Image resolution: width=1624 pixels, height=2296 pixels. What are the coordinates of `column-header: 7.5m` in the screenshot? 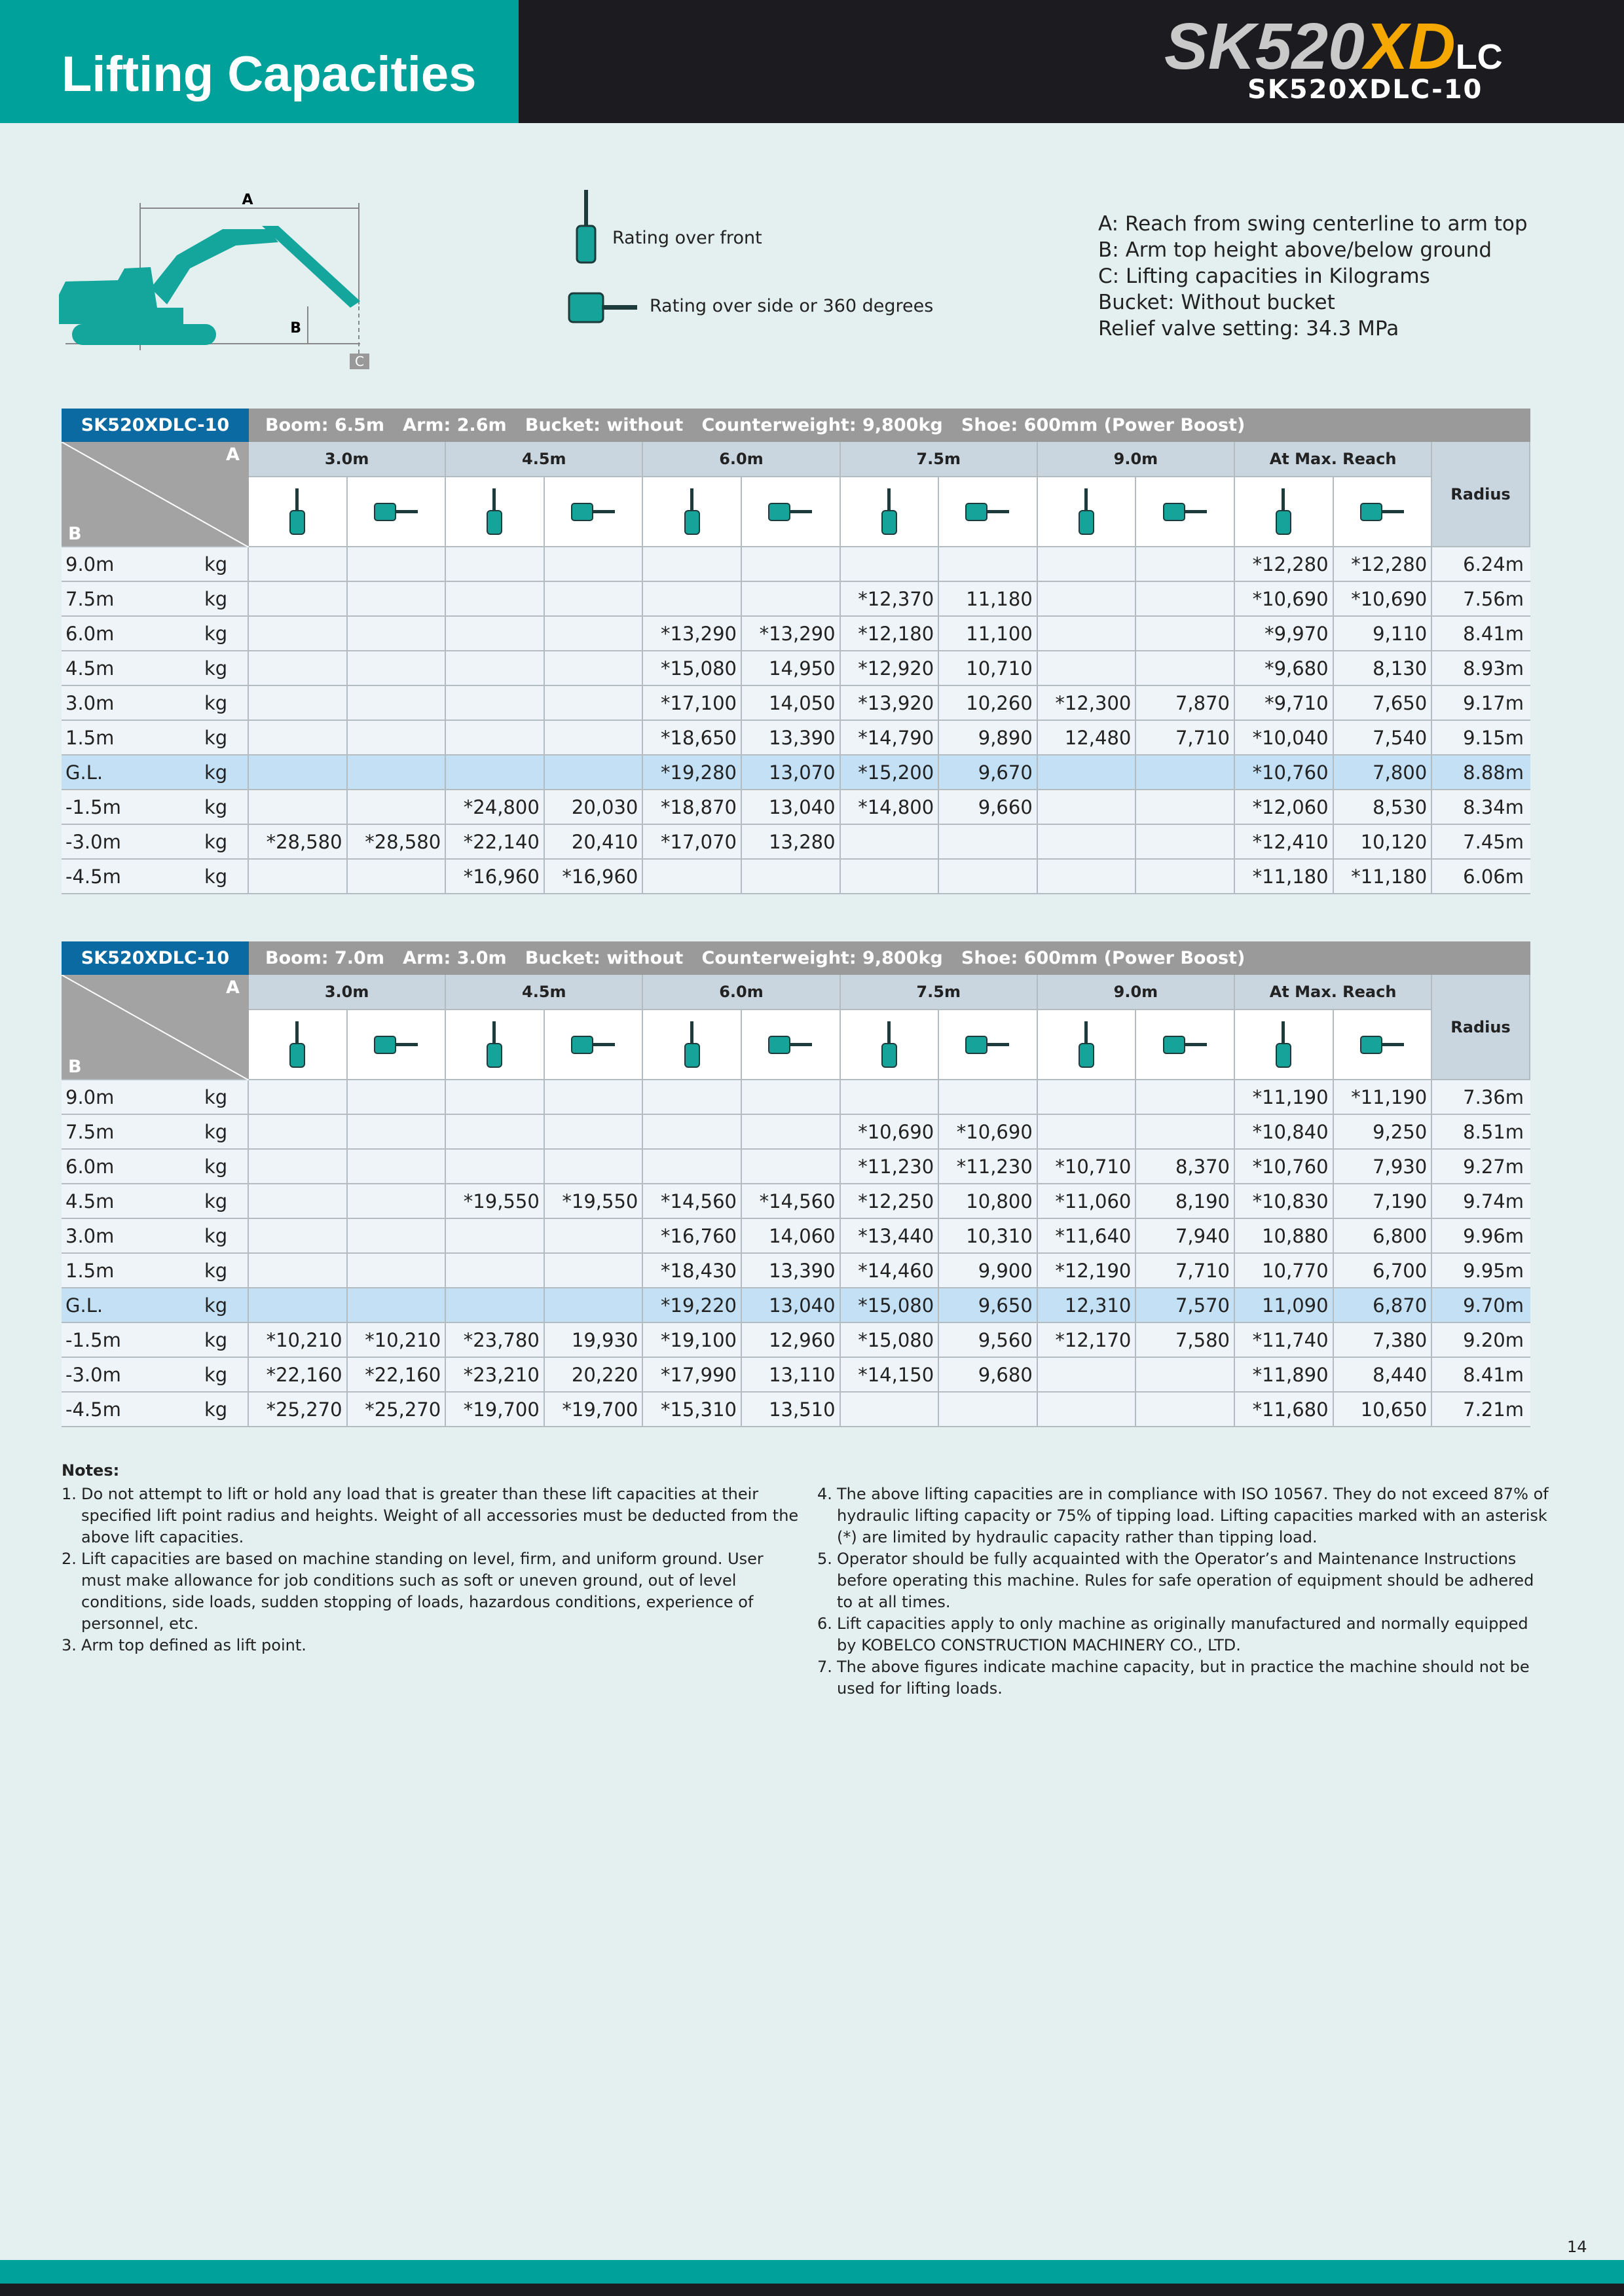 It's located at (939, 992).